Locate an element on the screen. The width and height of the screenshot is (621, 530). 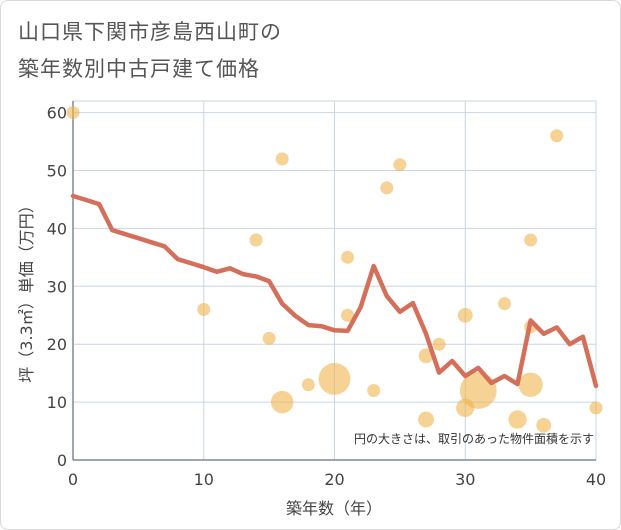
chart-title-line-2: 築年数別中古戸建て価格 is located at coordinates (139, 69).